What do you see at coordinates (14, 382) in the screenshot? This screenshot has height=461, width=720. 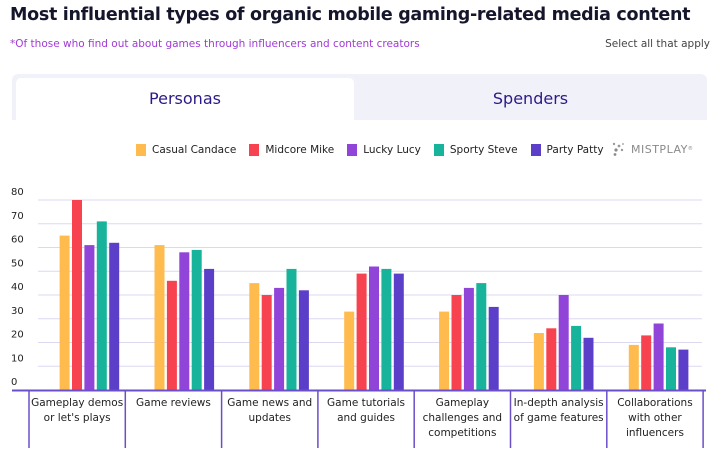 I see `y-tick-label: 0` at bounding box center [14, 382].